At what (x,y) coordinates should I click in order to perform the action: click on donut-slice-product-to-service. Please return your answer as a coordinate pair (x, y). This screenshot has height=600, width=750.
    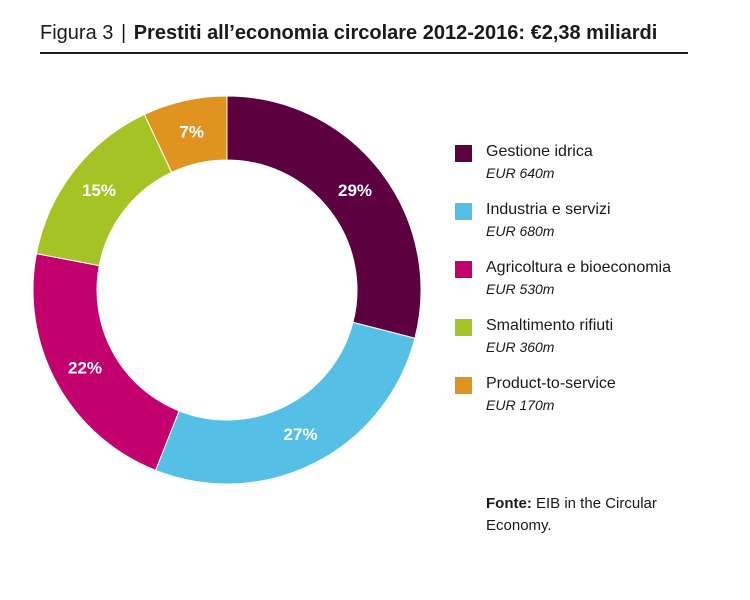
    Looking at the image, I should click on (185, 134).